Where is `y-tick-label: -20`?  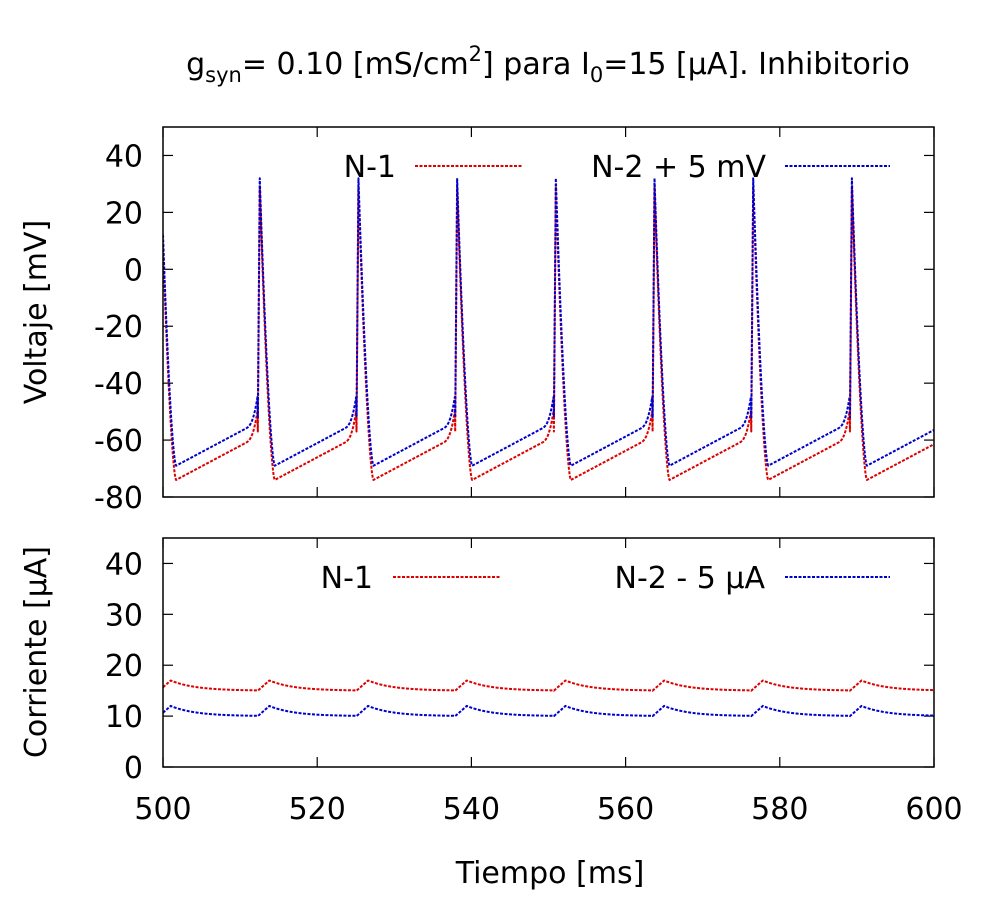
y-tick-label: -20 is located at coordinates (118, 327).